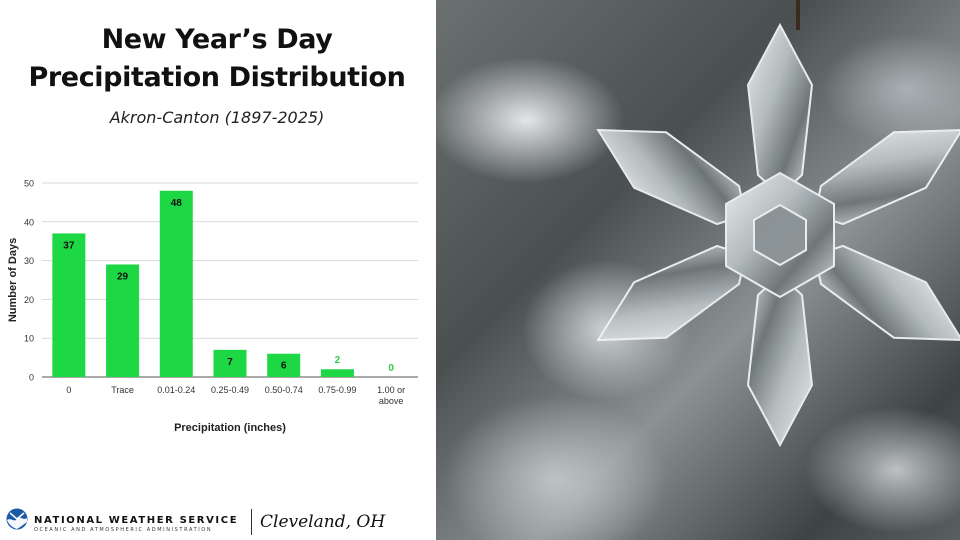 This screenshot has height=540, width=960. Describe the element at coordinates (337, 390) in the screenshot. I see `x-tick-label: 0.75-0.99` at that location.